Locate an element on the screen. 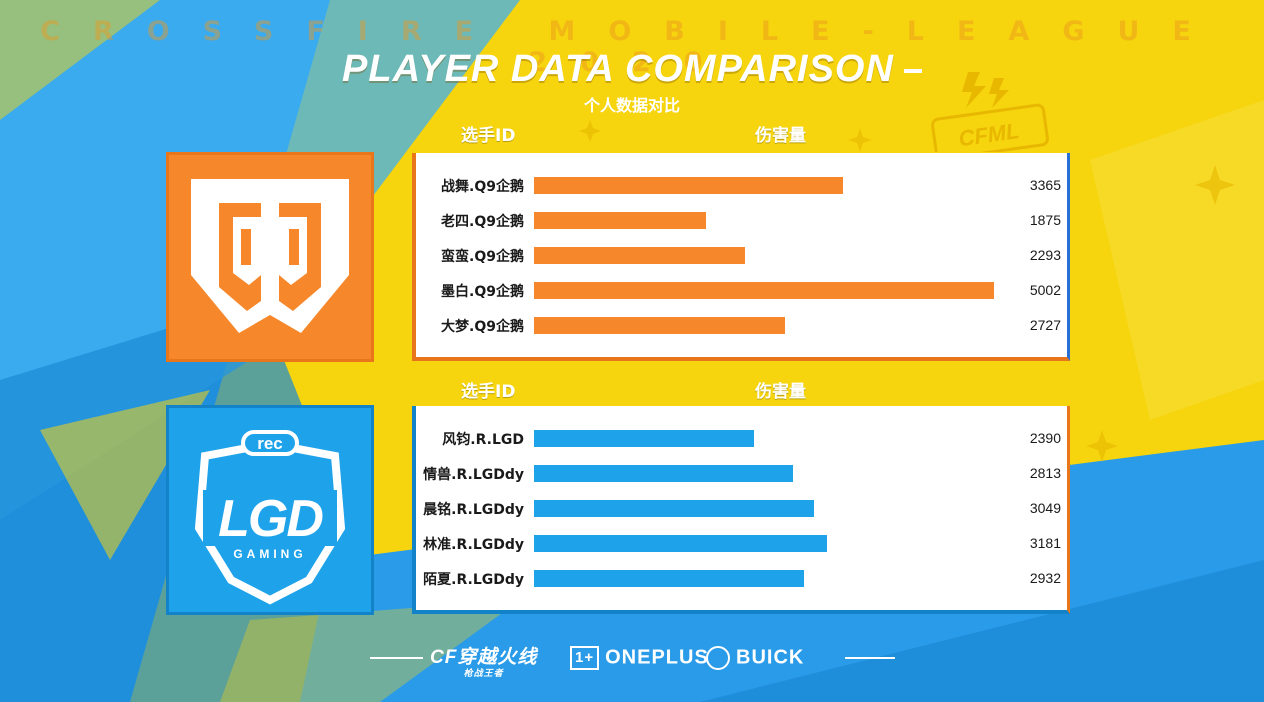  sponsor-buick: BUICK is located at coordinates (755, 658).